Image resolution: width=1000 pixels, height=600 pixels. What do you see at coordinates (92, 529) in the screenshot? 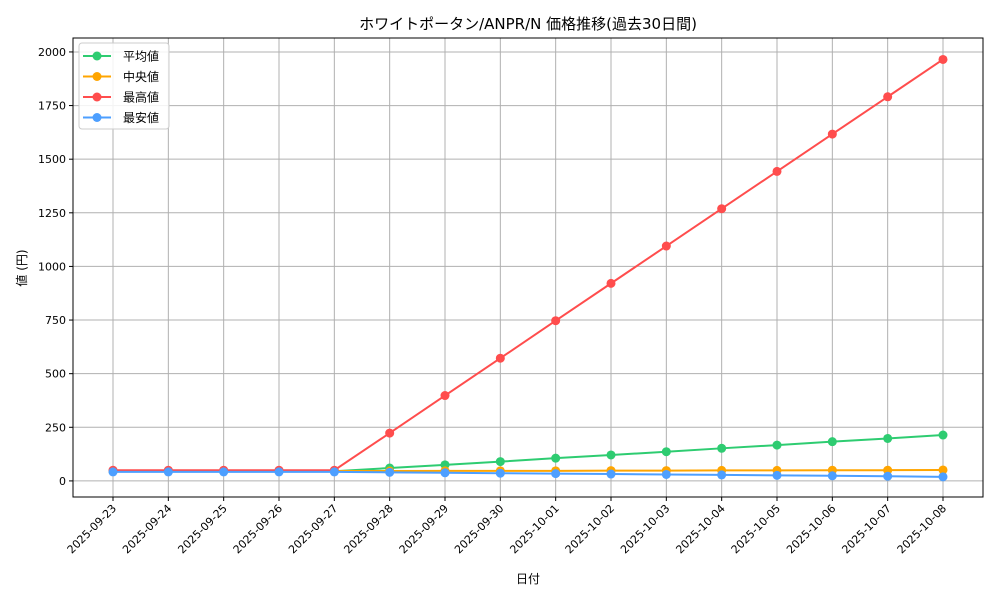
I see `x-tick-label: 2025-09-23` at bounding box center [92, 529].